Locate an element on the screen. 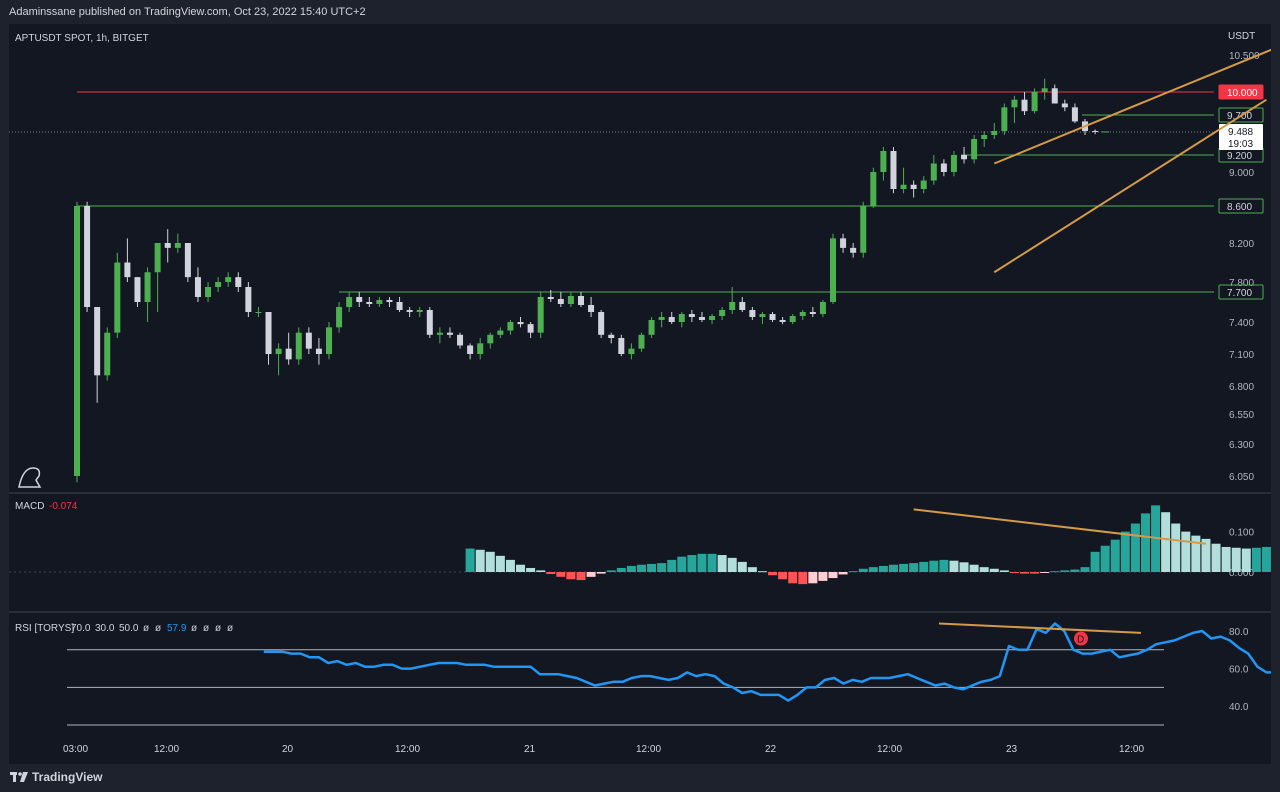  price-axis-tick: 10.500 is located at coordinates (1244, 56).